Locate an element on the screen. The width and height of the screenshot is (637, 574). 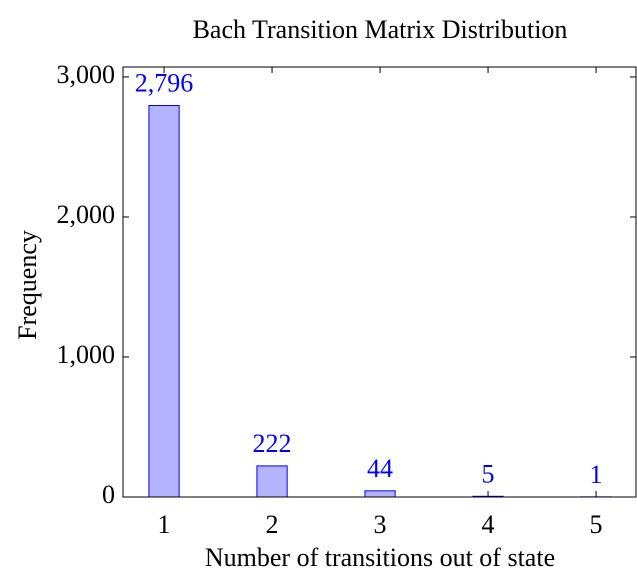
y-tick-label: 0 is located at coordinates (108, 494).